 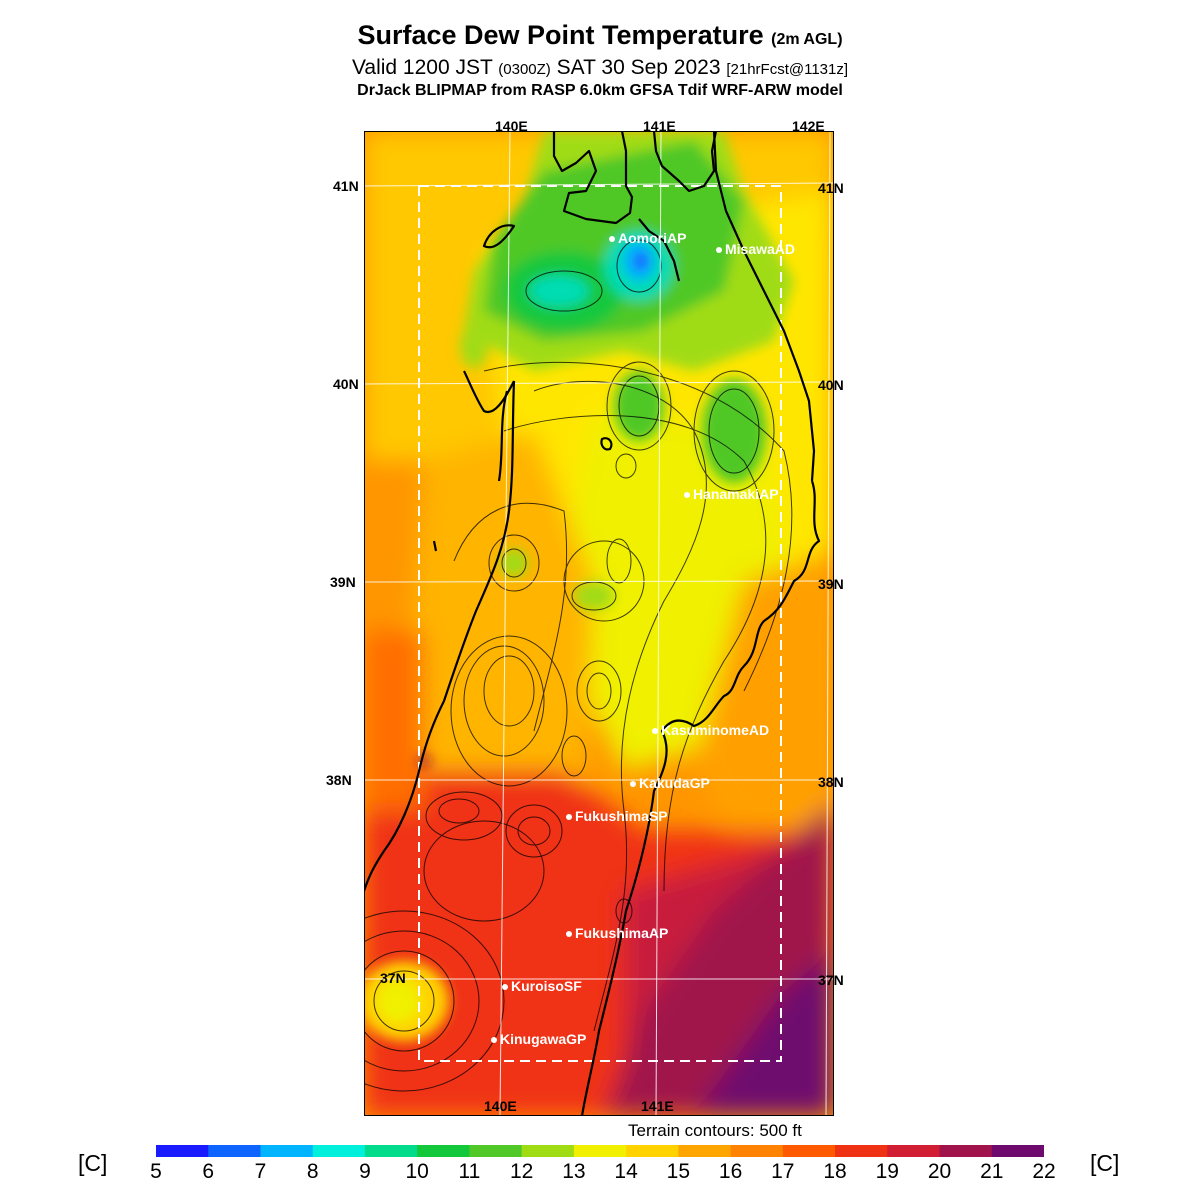 I want to click on station-marker: FukushimaAP, so click(x=617, y=933).